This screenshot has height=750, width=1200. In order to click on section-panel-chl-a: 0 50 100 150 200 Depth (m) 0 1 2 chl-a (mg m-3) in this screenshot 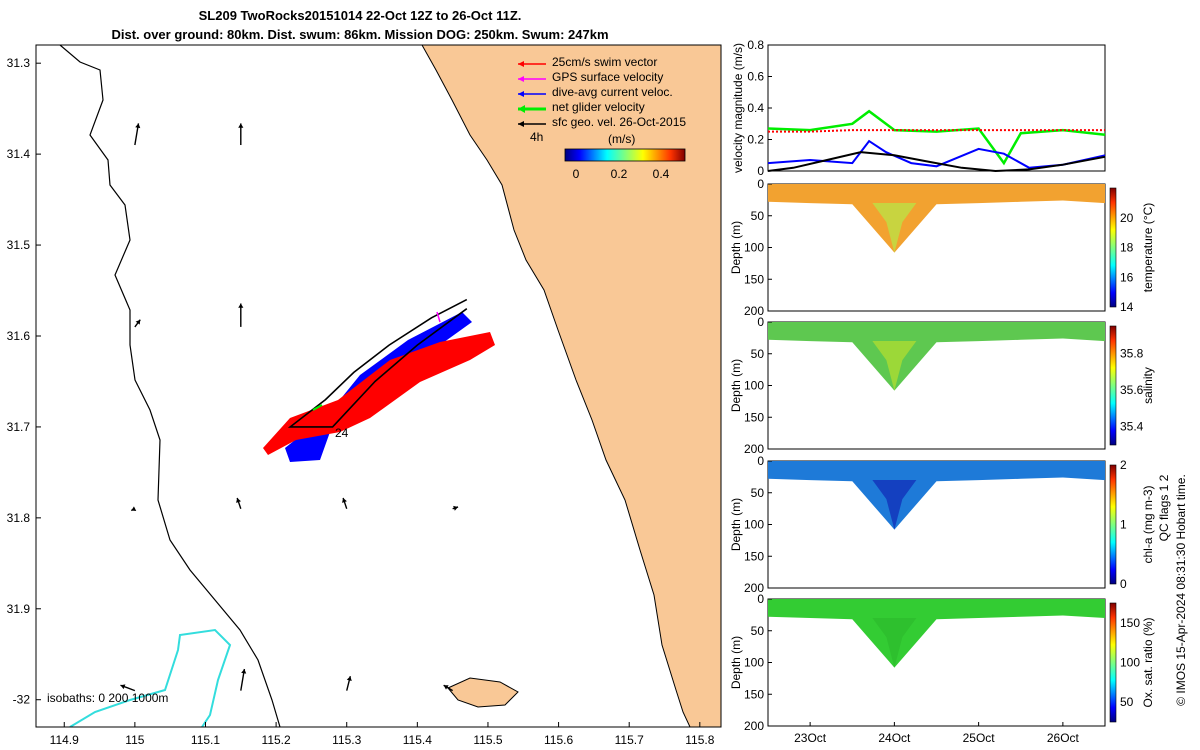, I will do `click(942, 524)`.